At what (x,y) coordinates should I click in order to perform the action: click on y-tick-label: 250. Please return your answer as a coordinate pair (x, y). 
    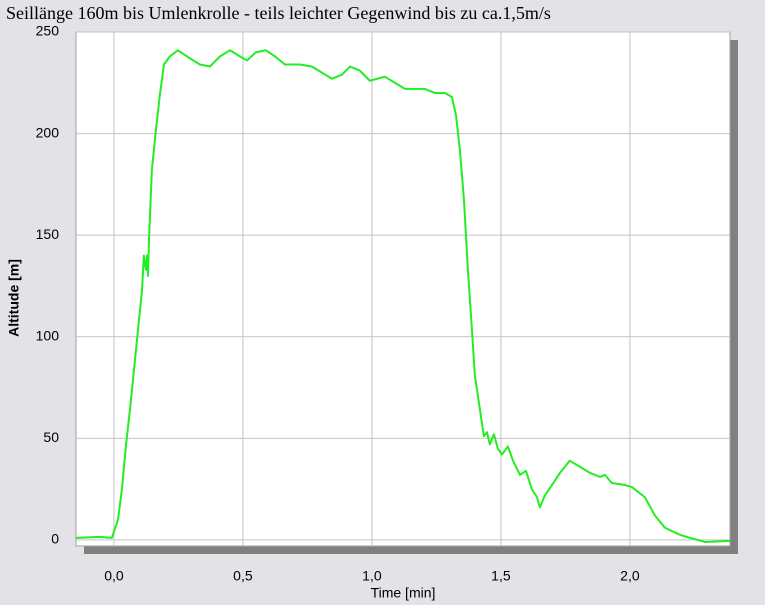
    Looking at the image, I should click on (48, 31).